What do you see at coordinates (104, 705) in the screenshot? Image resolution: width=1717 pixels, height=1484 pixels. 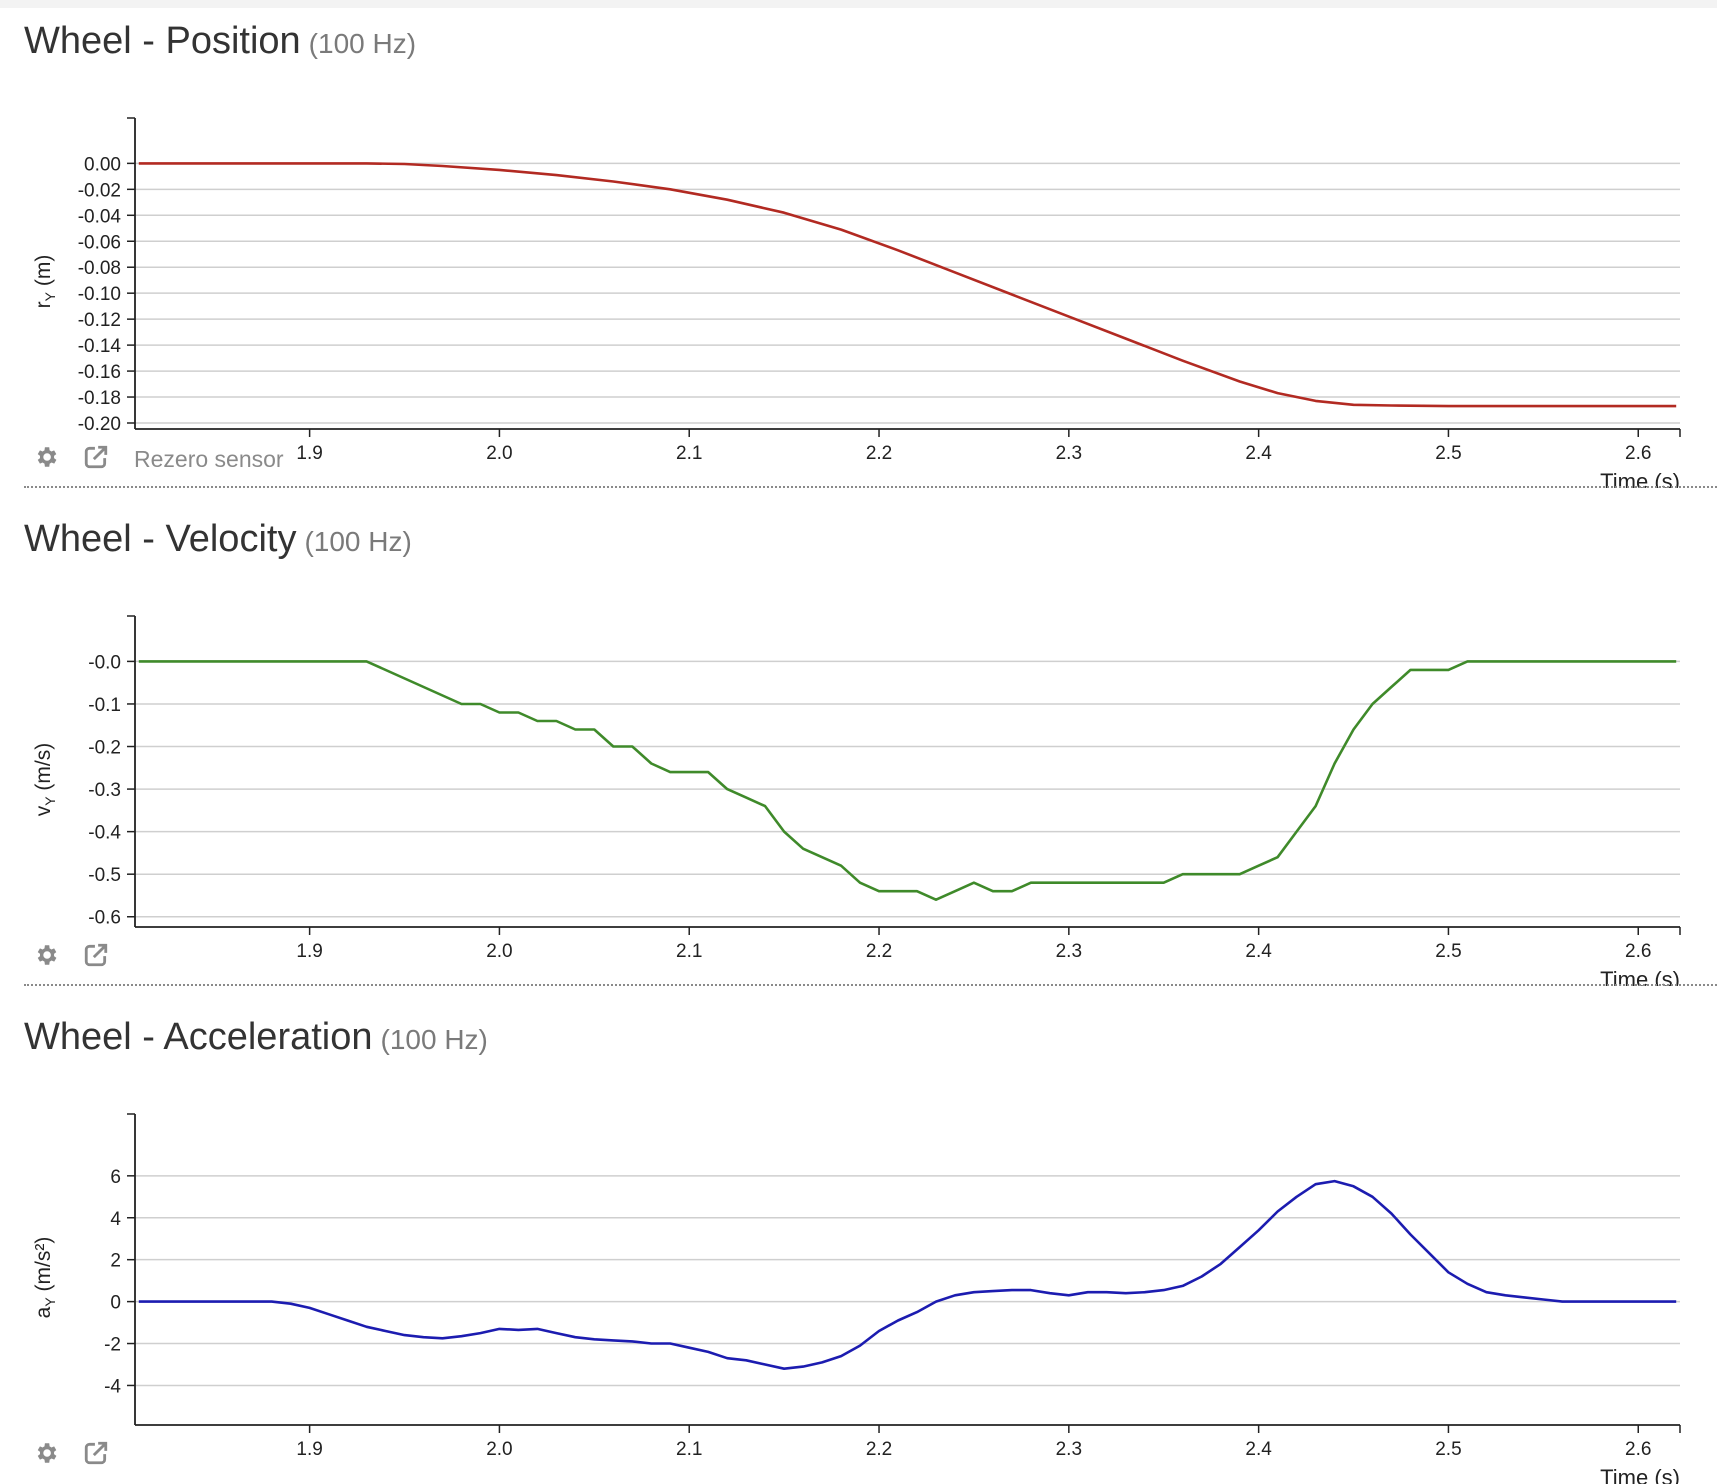 I see `y-tick-label: -0.1` at bounding box center [104, 705].